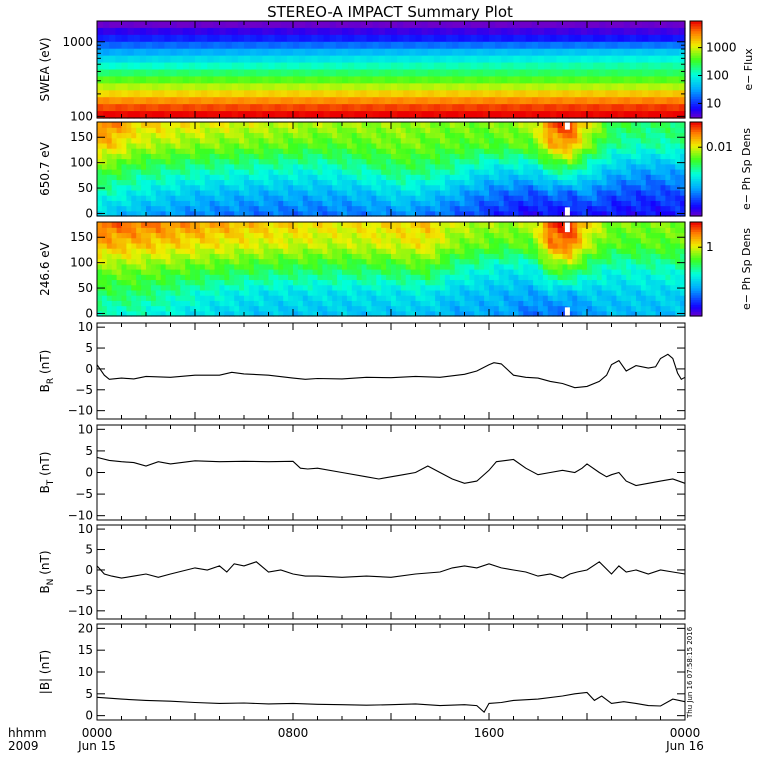 This screenshot has height=784, width=780. What do you see at coordinates (391, 269) in the screenshot?
I see `heatmap-pad246` at bounding box center [391, 269].